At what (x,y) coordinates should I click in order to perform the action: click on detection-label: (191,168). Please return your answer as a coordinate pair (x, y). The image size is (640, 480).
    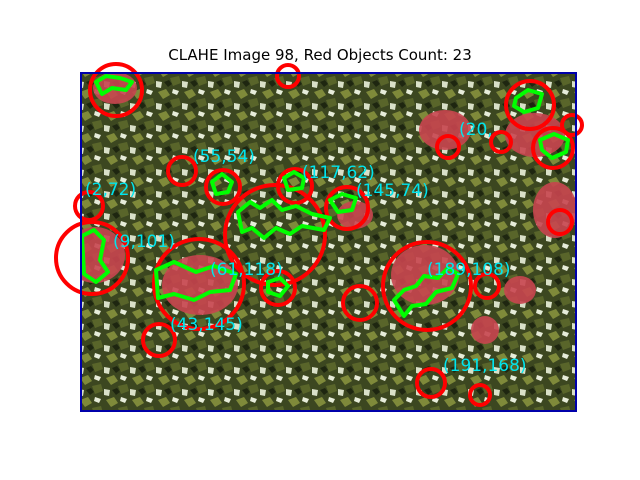
    Looking at the image, I should click on (485, 366).